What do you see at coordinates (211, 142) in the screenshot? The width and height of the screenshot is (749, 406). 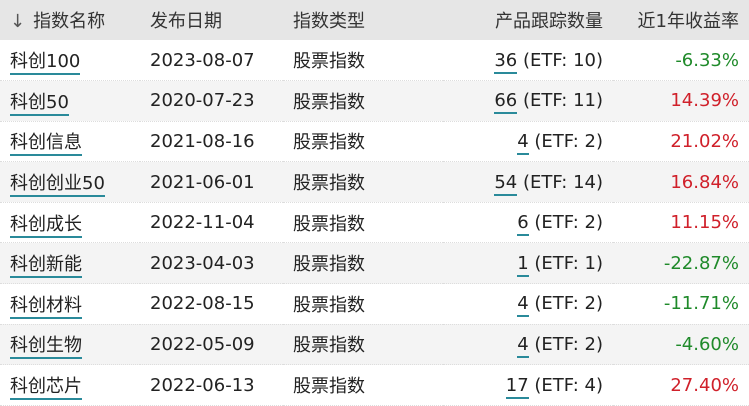 I see `cell-date: 2021-08-16` at bounding box center [211, 142].